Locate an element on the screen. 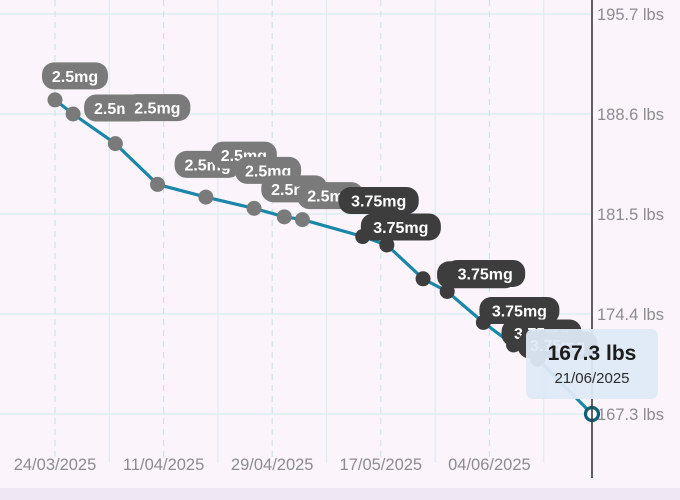 The image size is (680, 500). y-tick-label: 167.3 lbs is located at coordinates (630, 415).